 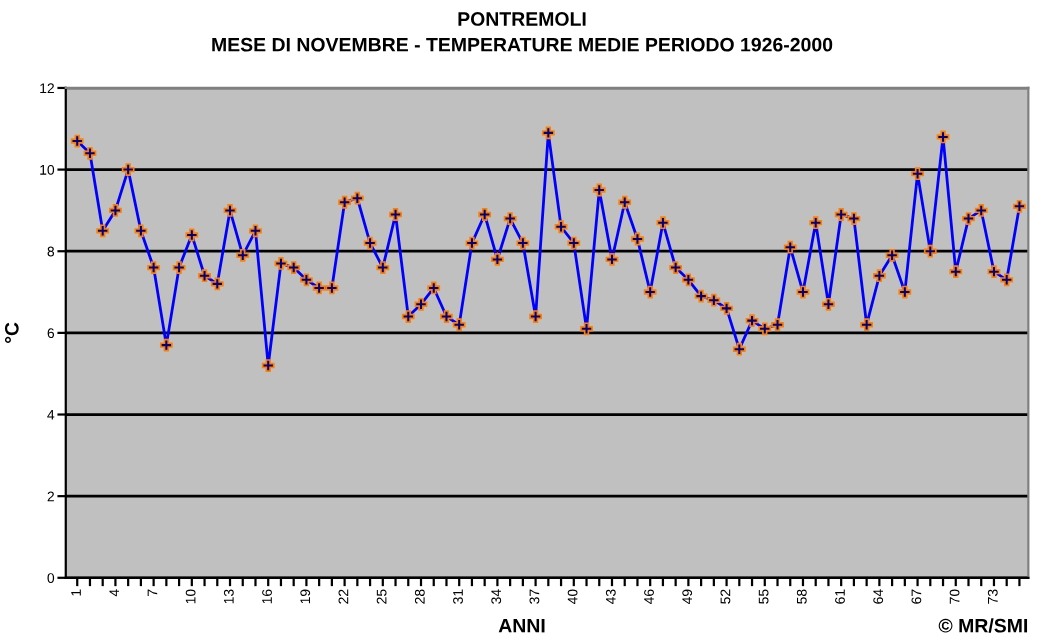 What do you see at coordinates (983, 625) in the screenshot?
I see `text: © MR/SMI` at bounding box center [983, 625].